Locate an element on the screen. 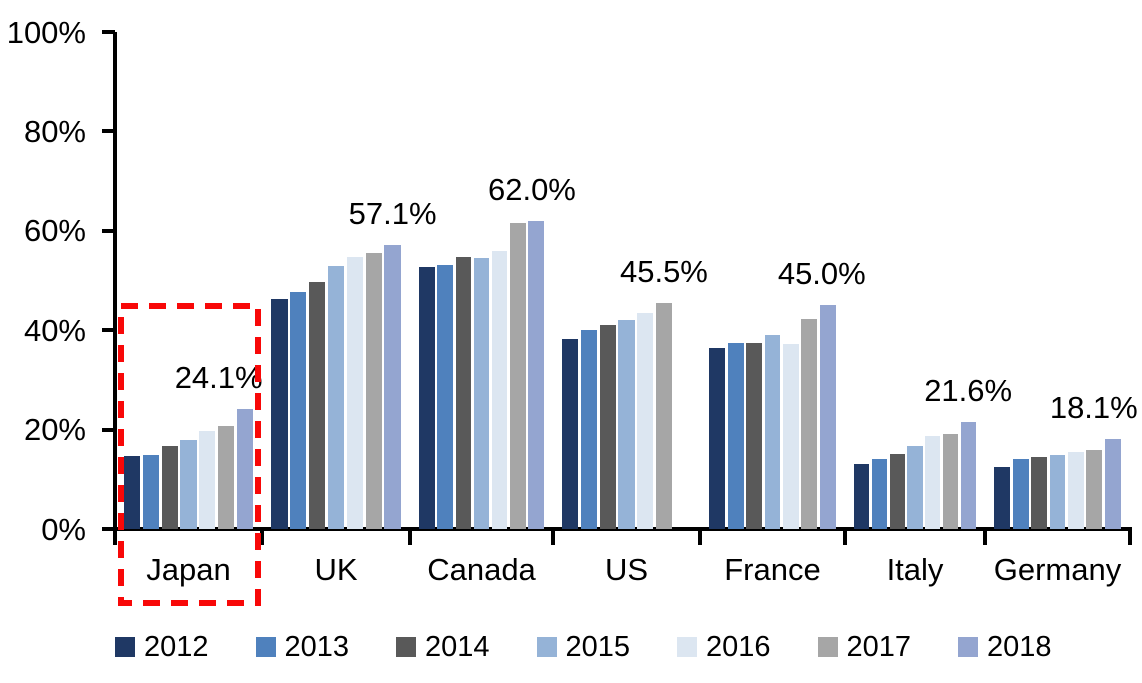  bar-france-2014 is located at coordinates (754, 435).